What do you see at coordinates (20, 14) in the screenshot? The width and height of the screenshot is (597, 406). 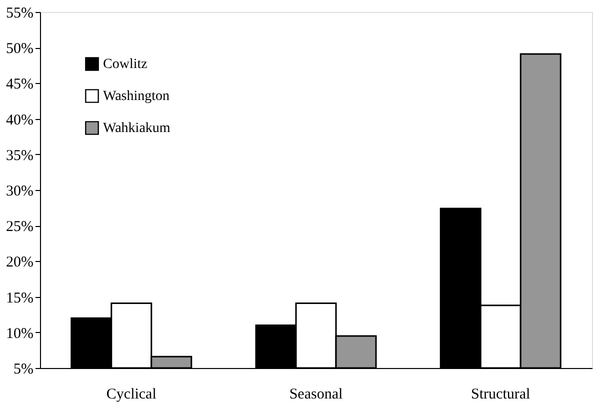 I see `y-tick-label: 55%` at bounding box center [20, 14].